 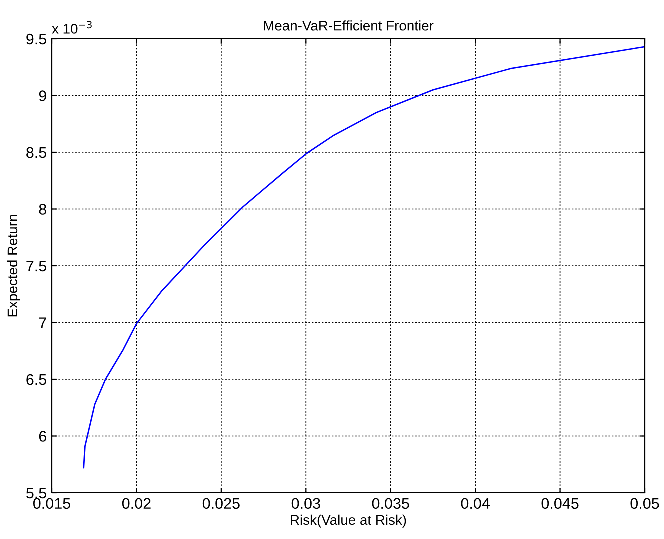 What do you see at coordinates (391, 504) in the screenshot?
I see `x-tick-label: 0.035` at bounding box center [391, 504].